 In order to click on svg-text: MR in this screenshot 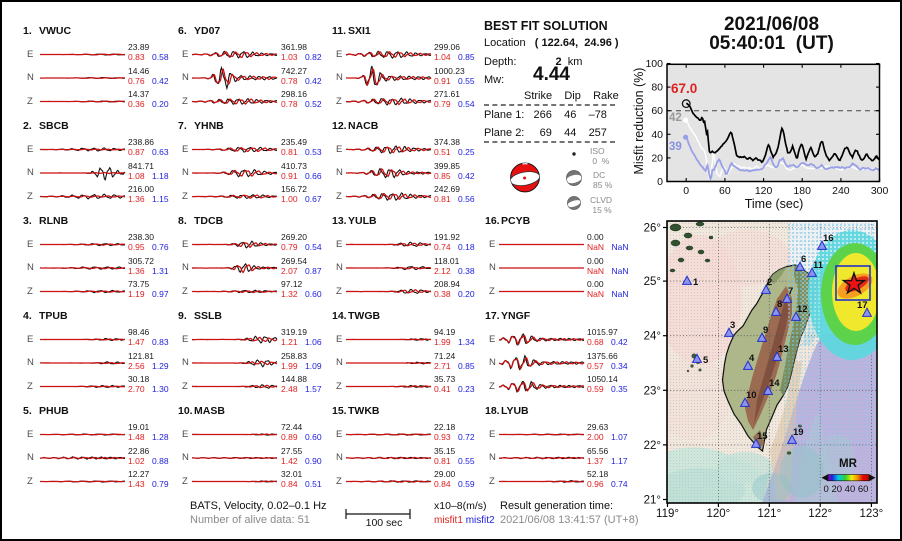, I will do `click(848, 464)`.